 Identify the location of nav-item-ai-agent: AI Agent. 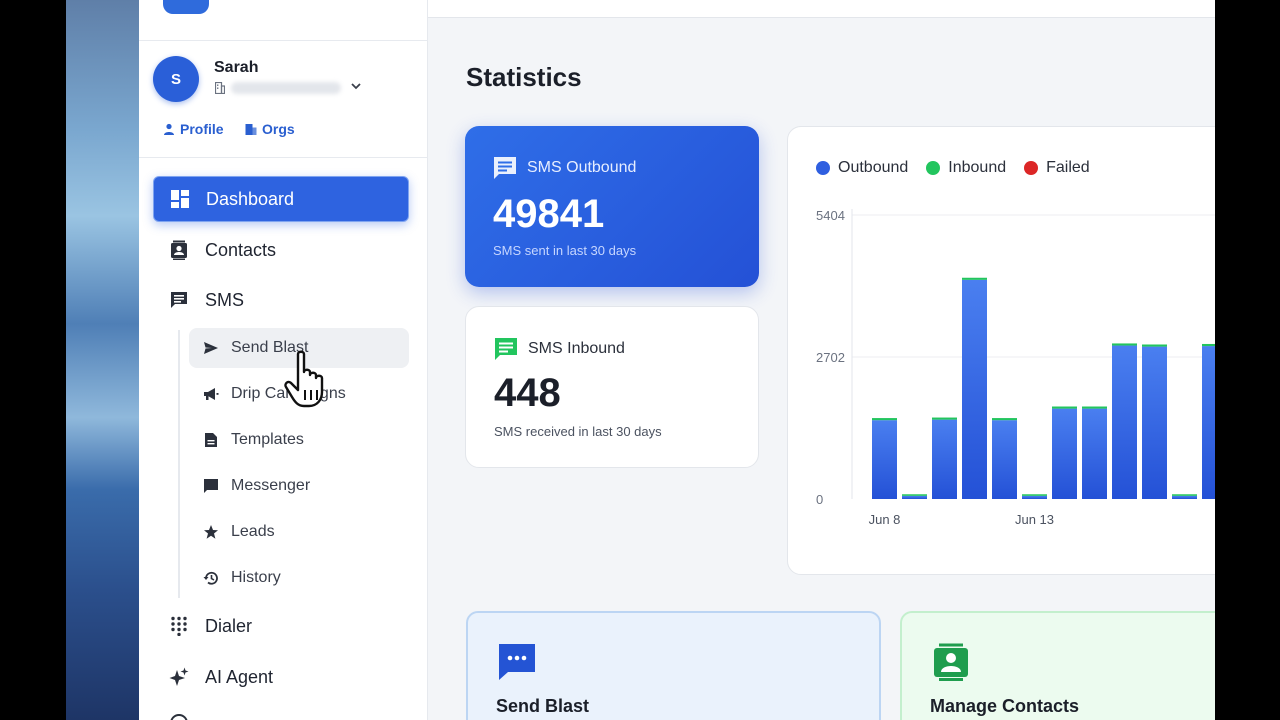
(281, 677).